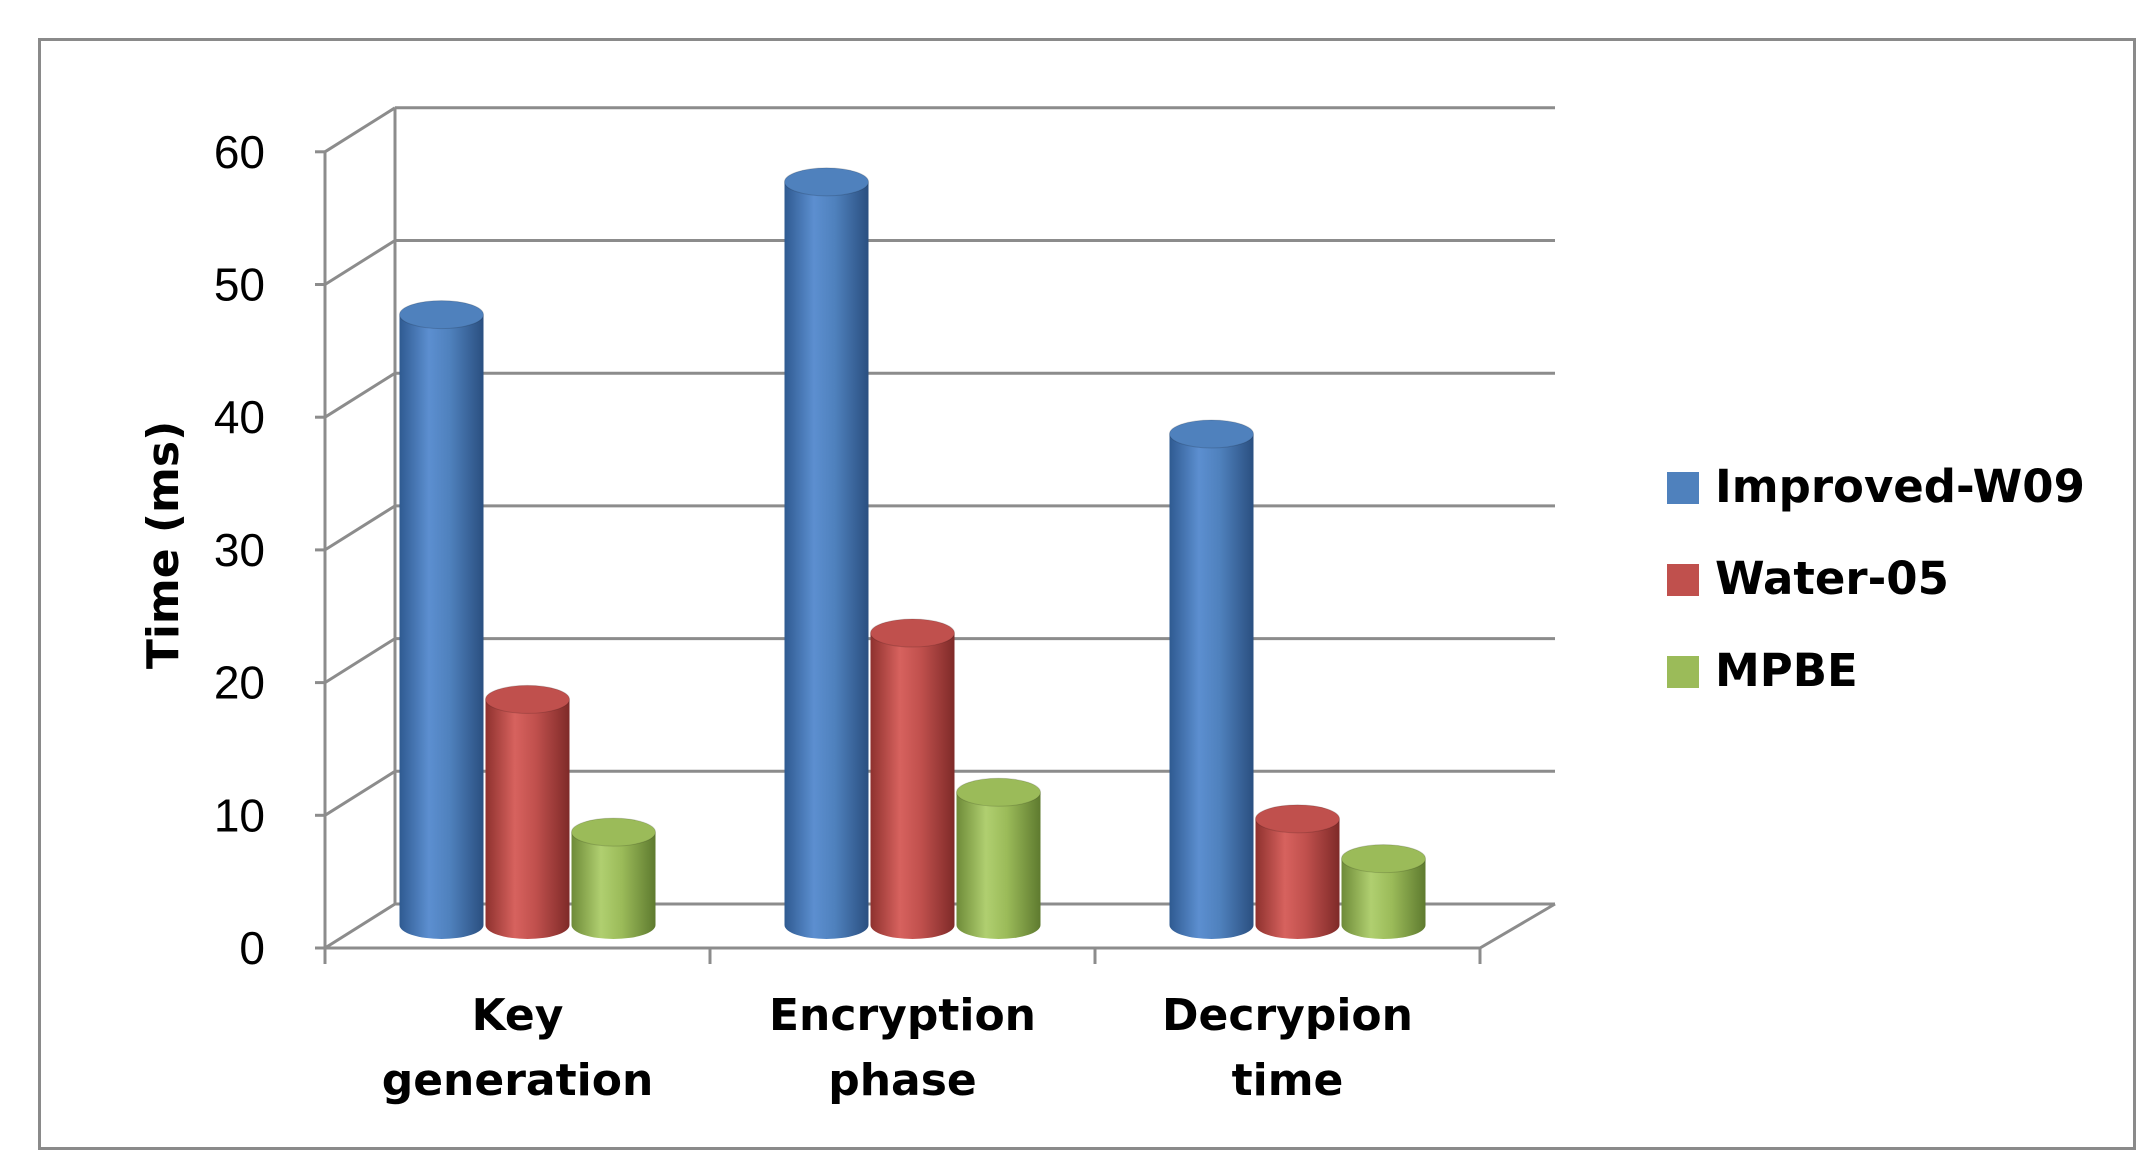 This screenshot has height=1166, width=2156. What do you see at coordinates (518, 1015) in the screenshot?
I see `x-tick-label: Key` at bounding box center [518, 1015].